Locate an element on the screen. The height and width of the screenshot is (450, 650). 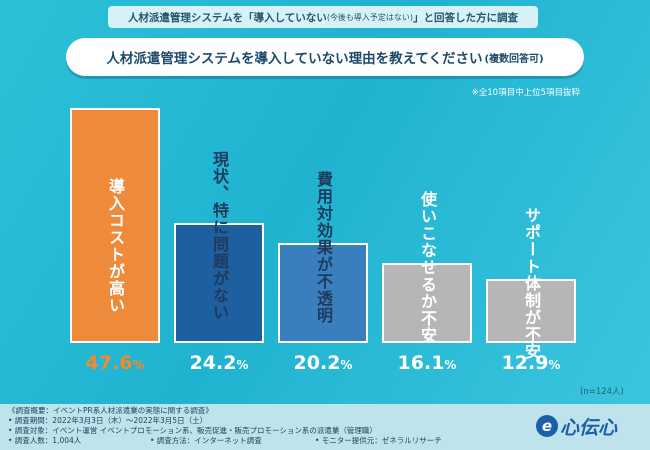
value-label-3: 16.1% is located at coordinates (427, 363).